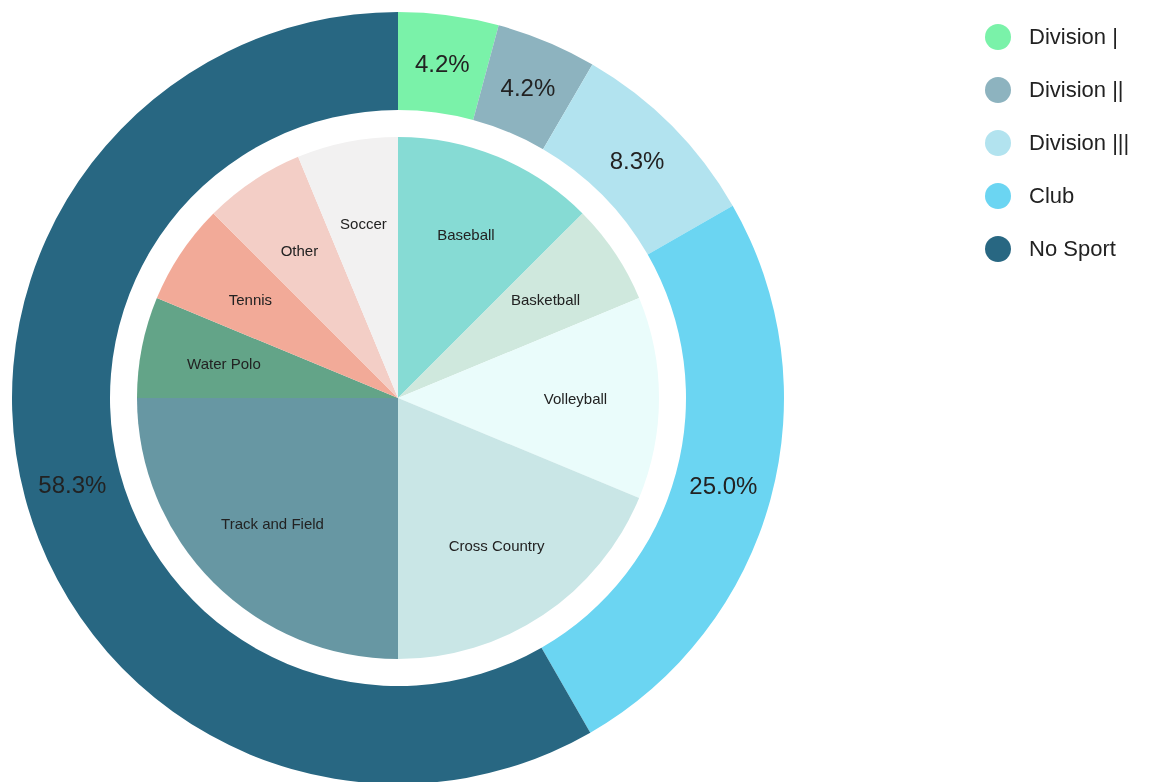  I want to click on slice-label: Volleyball, so click(575, 398).